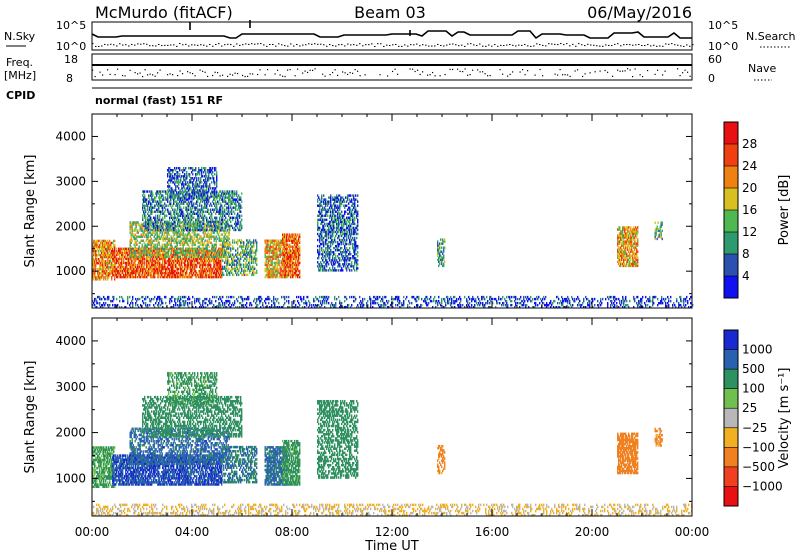 This screenshot has height=554, width=800. I want to click on cpid-label: CPID, so click(20, 95).